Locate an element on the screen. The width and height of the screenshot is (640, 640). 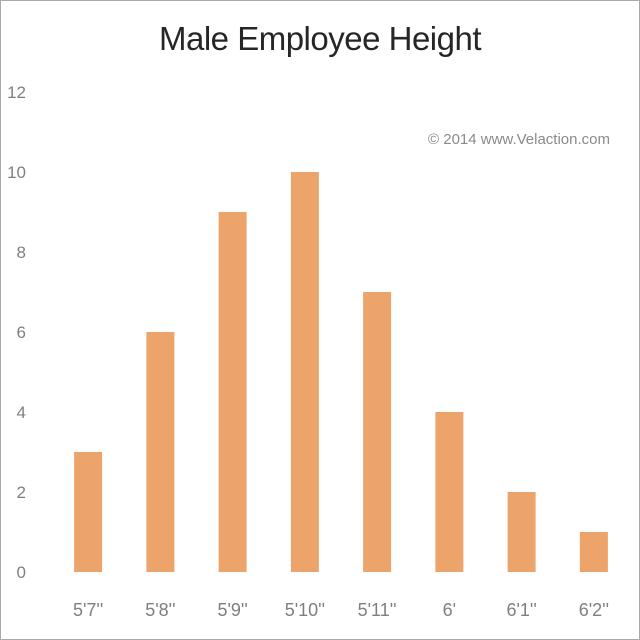
chart-title: Male Employee Height is located at coordinates (320, 38).